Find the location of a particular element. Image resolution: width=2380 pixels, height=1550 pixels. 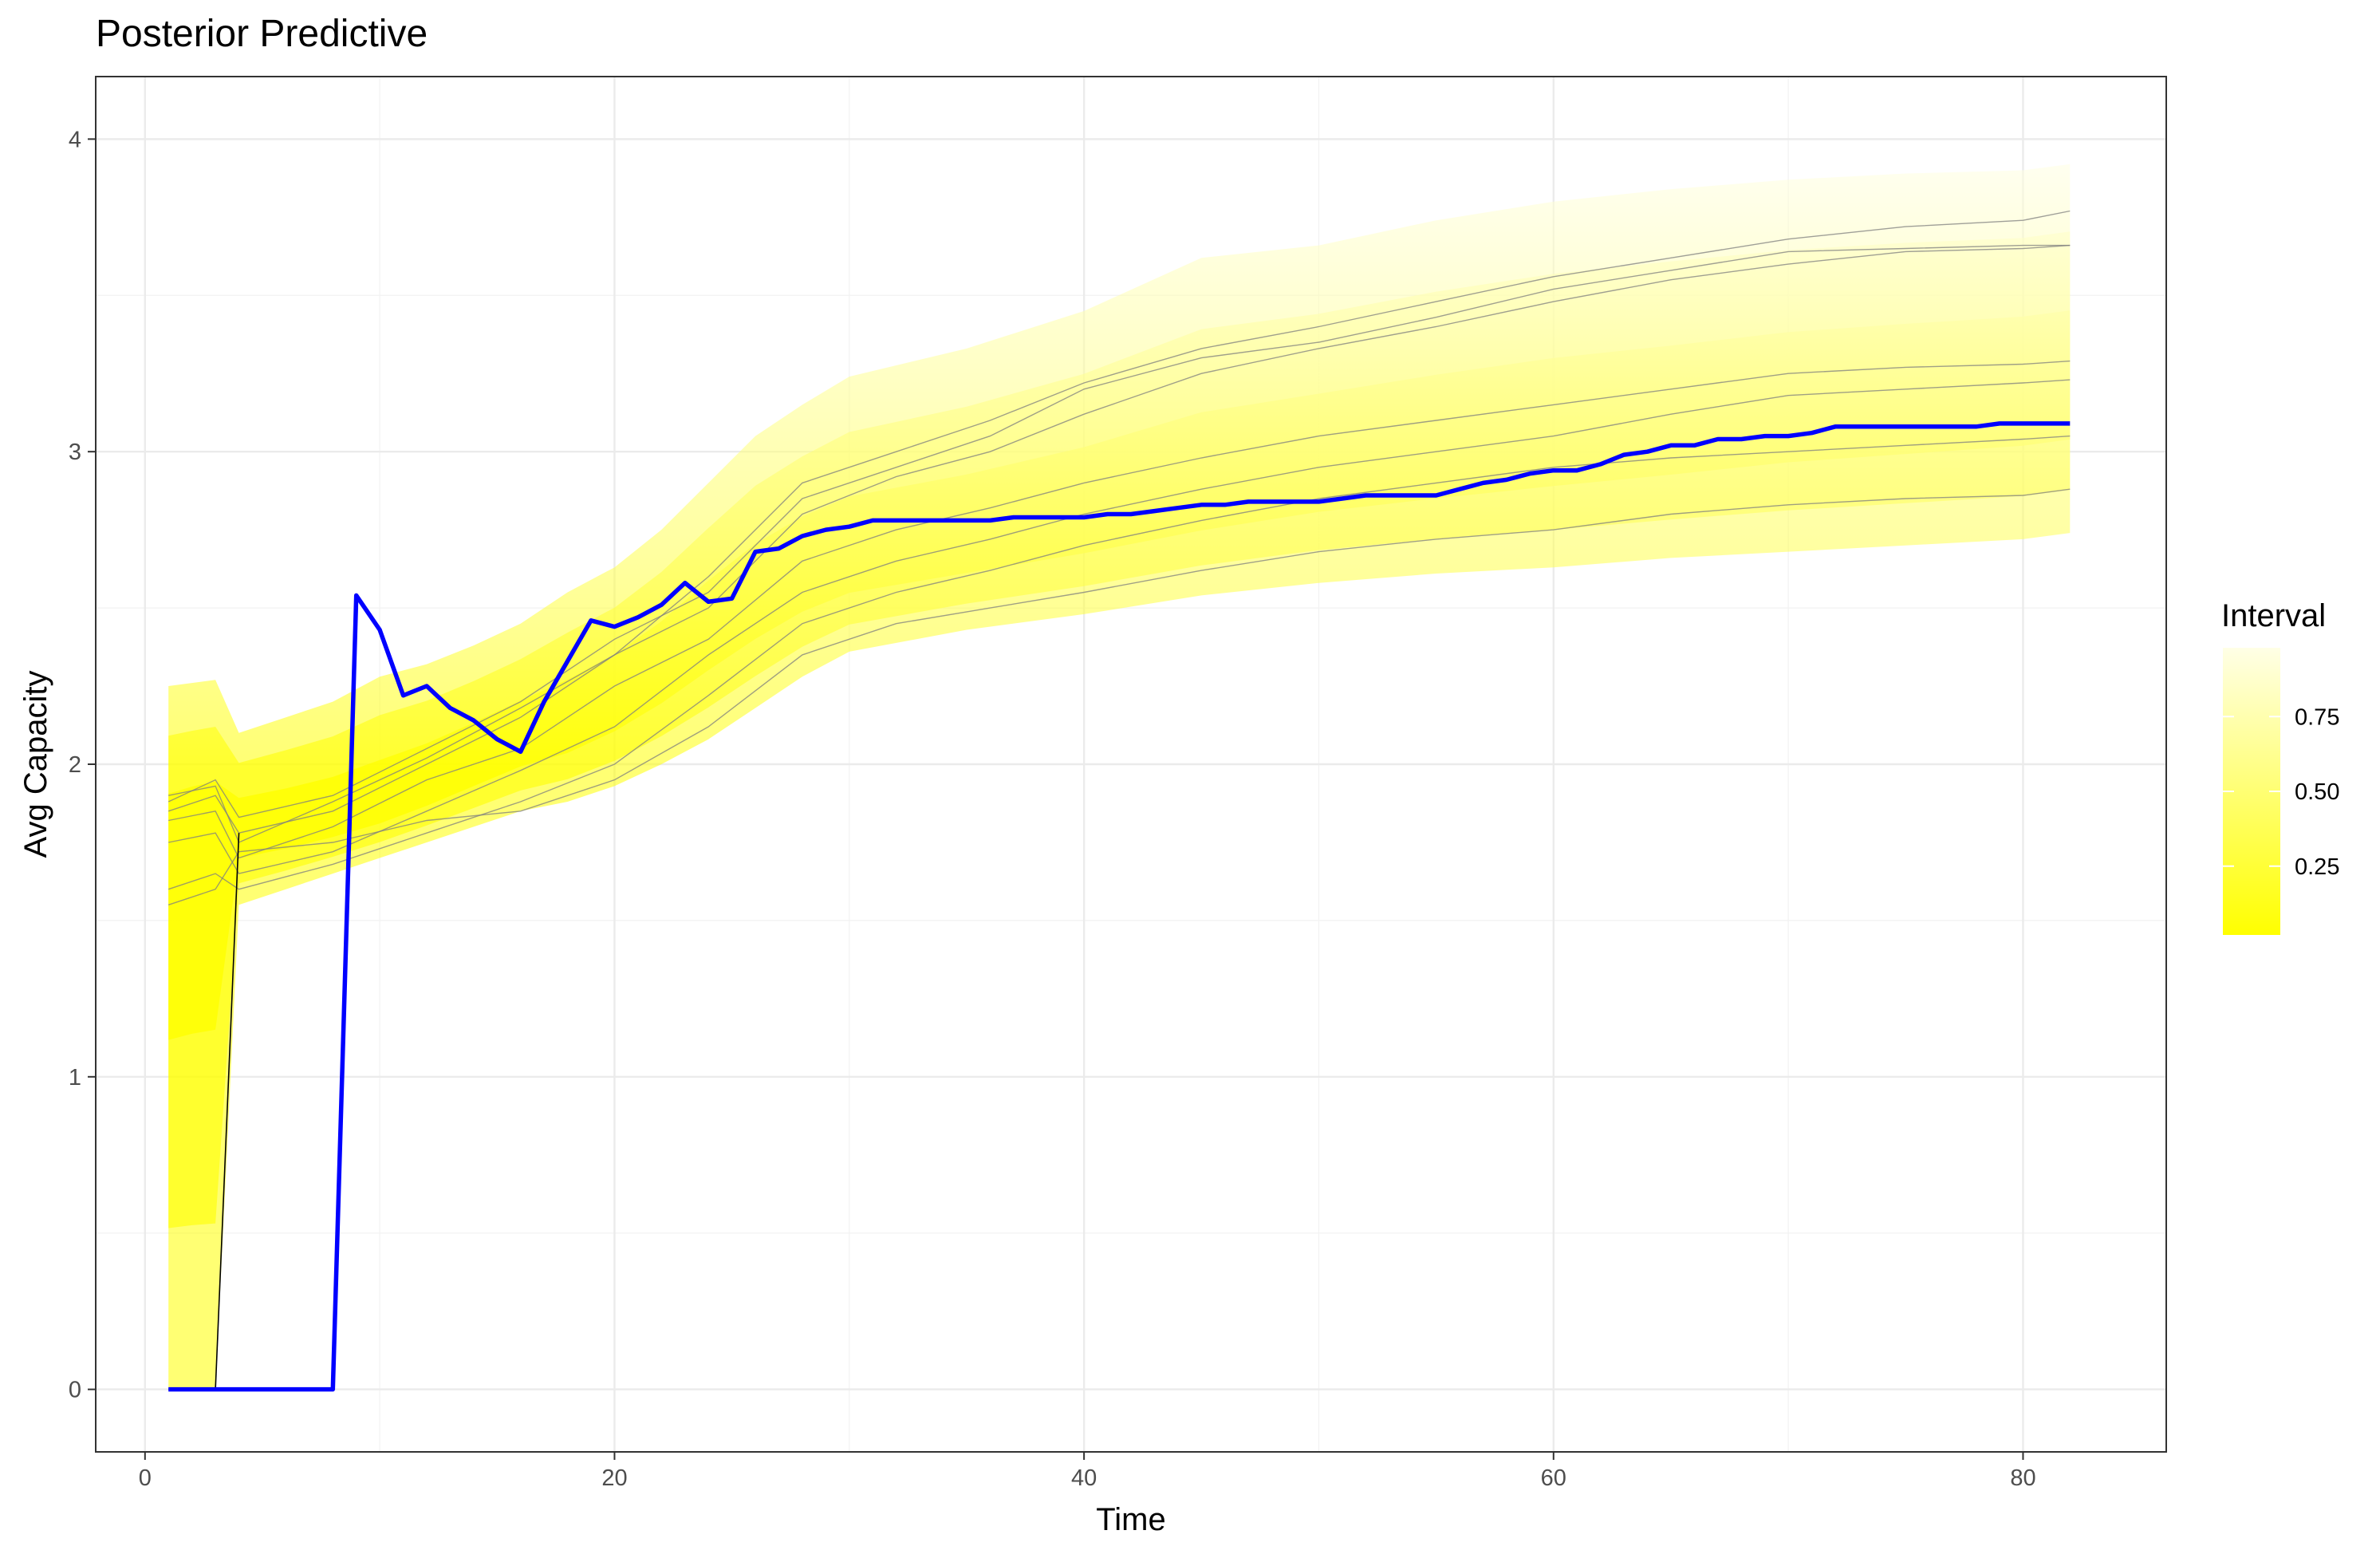

legend-title: Interval is located at coordinates (2273, 616).